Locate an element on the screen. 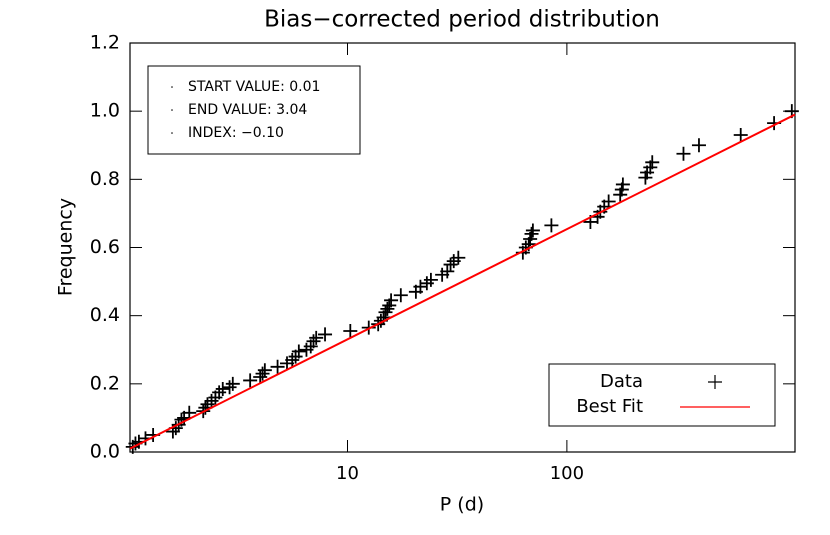 This screenshot has width=830, height=535. y-tick-label: 0.2 is located at coordinates (105, 383).